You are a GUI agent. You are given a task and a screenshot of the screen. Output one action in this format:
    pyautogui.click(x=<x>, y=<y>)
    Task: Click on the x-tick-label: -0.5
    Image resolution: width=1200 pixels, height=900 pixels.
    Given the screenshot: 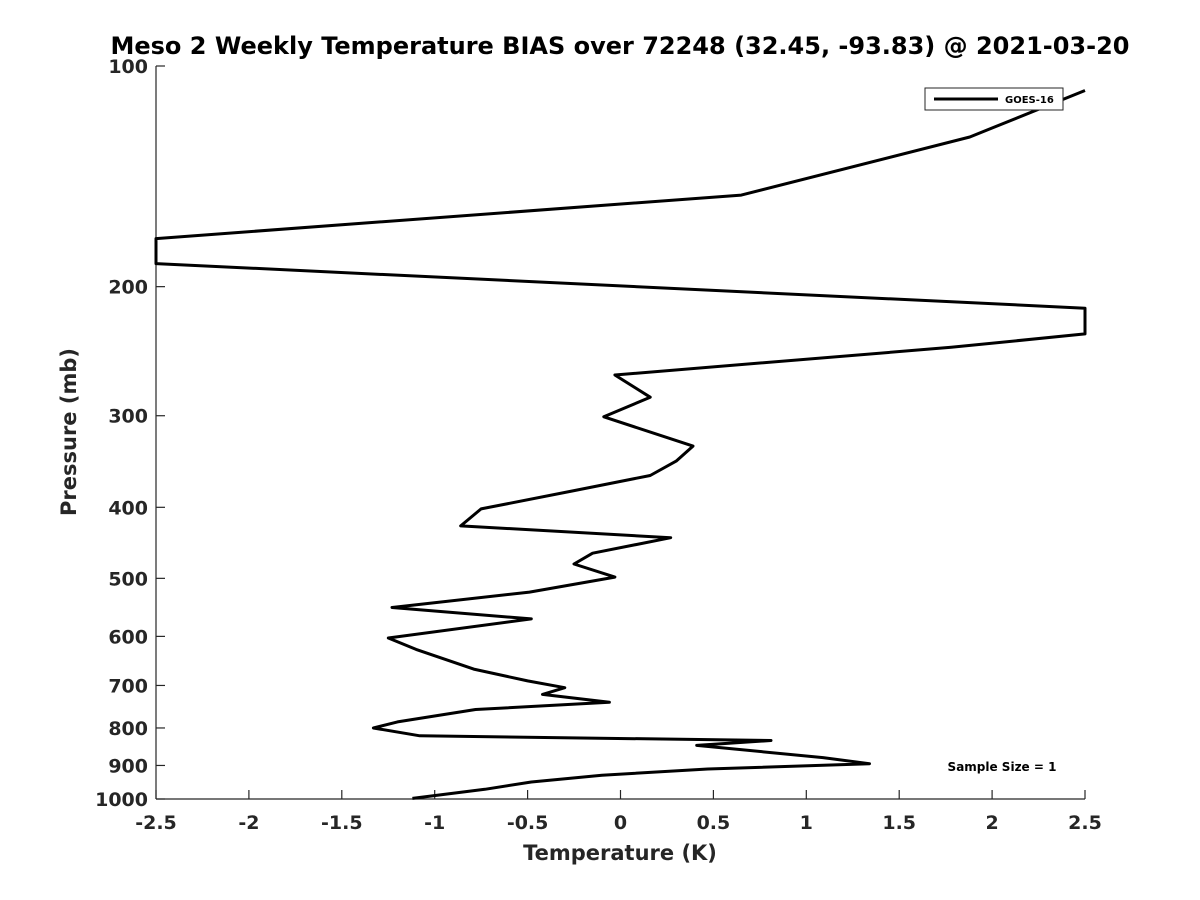 What is the action you would take?
    pyautogui.click(x=528, y=823)
    